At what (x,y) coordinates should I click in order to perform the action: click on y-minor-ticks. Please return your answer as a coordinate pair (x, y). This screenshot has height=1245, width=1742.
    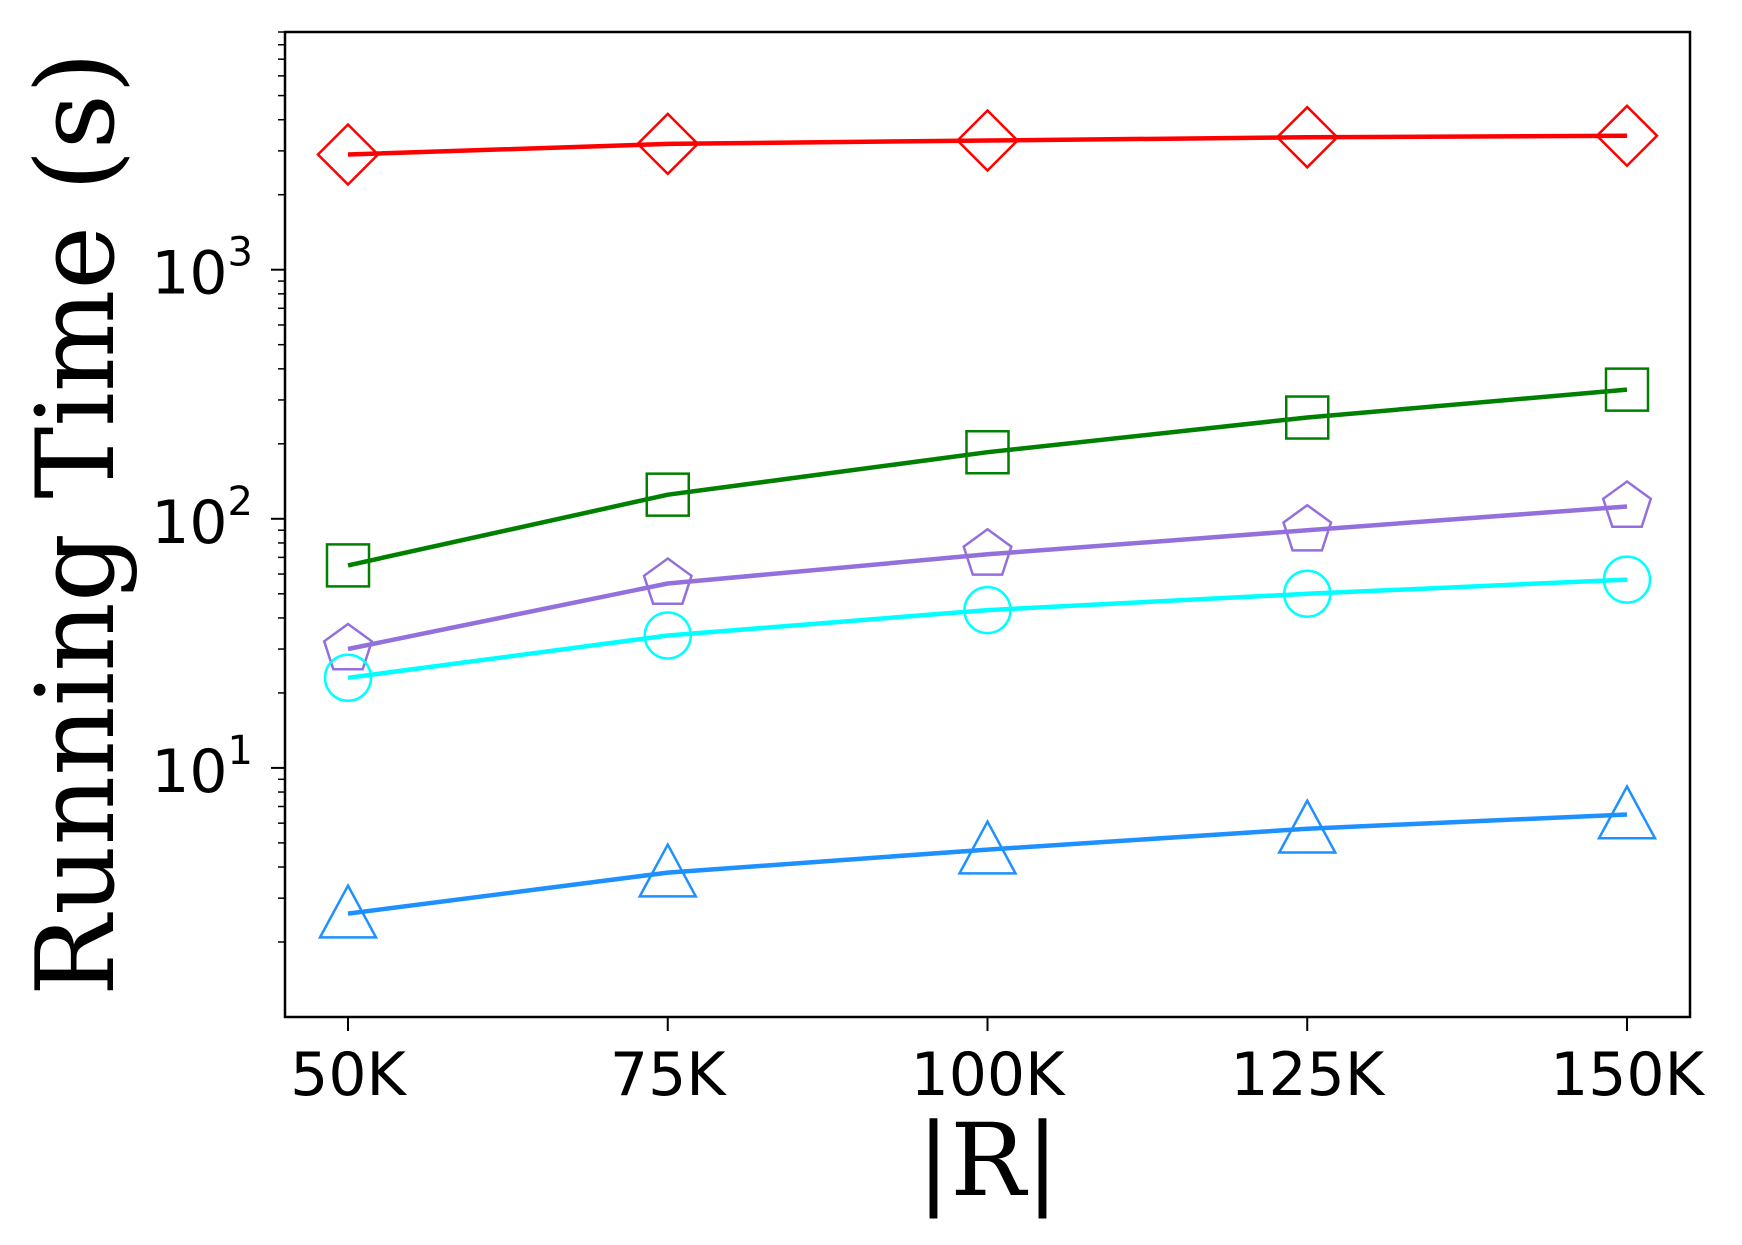
    Looking at the image, I should click on (281, 487).